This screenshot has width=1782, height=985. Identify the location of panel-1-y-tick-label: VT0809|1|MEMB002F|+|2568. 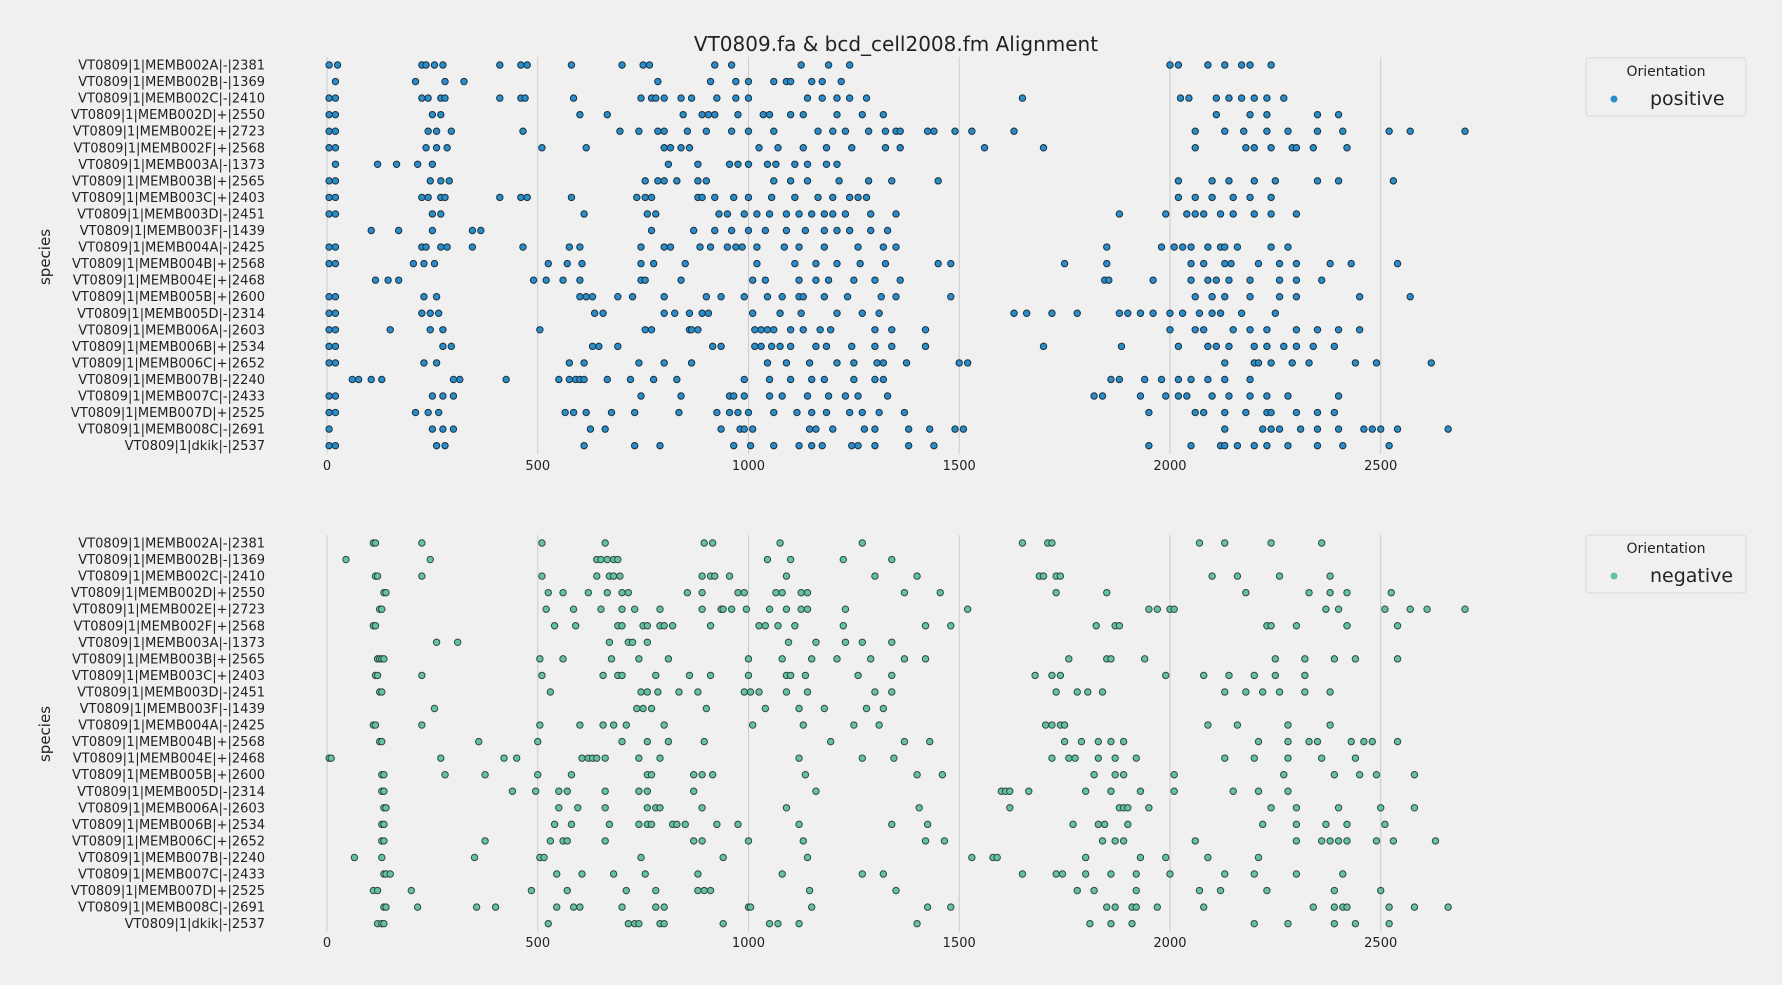
(169, 148).